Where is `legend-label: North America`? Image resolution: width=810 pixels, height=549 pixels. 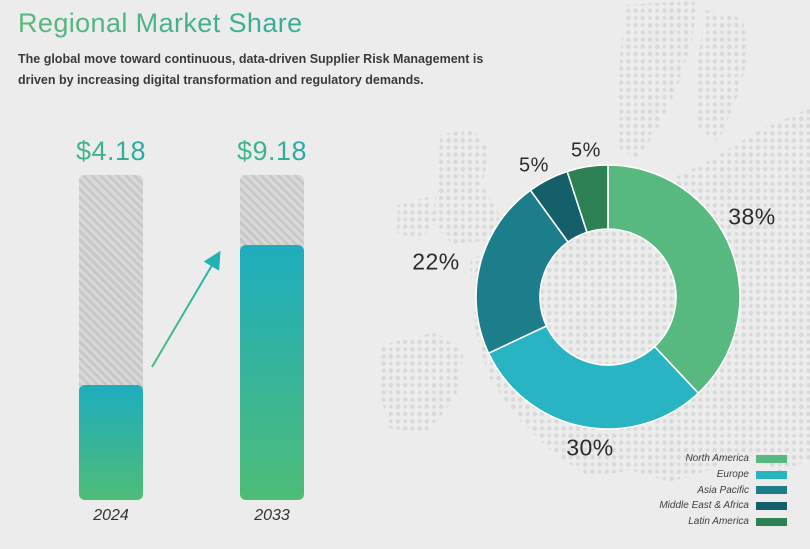 legend-label: North America is located at coordinates (717, 459).